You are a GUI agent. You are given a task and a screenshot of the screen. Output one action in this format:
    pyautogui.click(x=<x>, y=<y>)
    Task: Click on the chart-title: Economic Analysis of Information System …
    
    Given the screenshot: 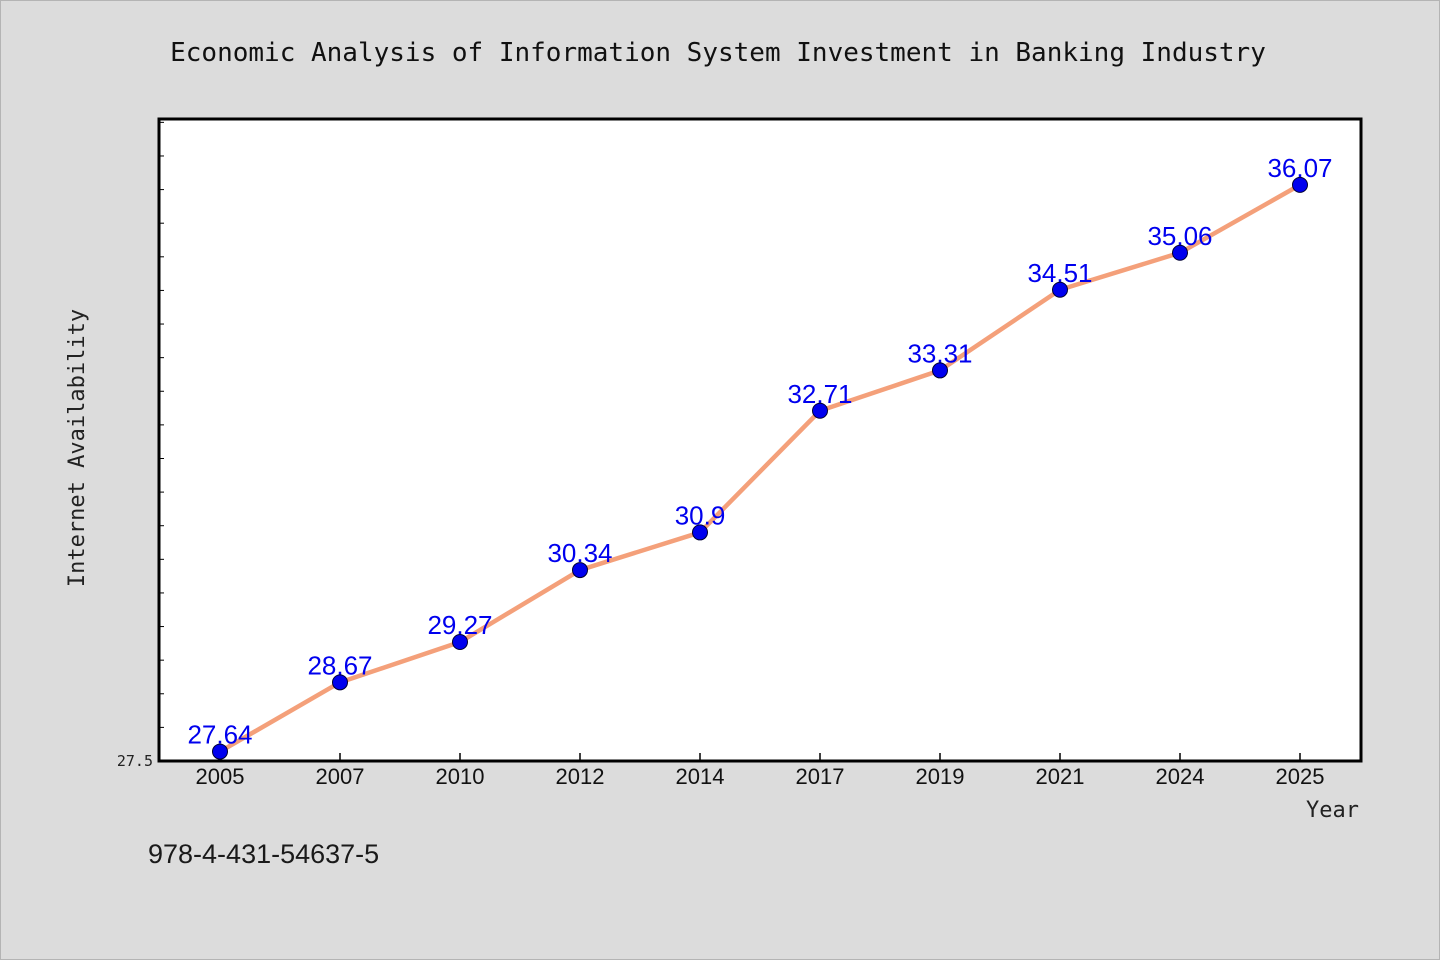 What is the action you would take?
    pyautogui.click(x=718, y=53)
    